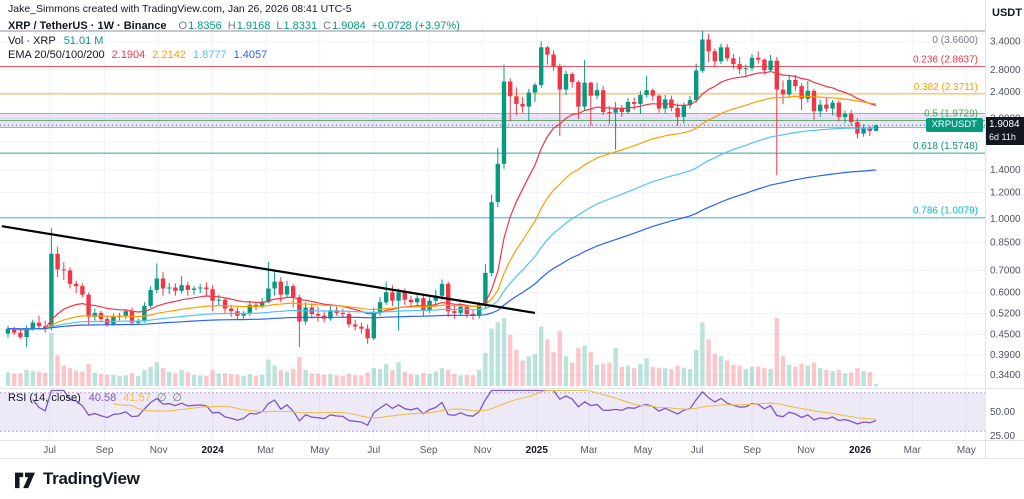 This screenshot has height=499, width=1024. I want to click on footer: TradingView, so click(512, 479).